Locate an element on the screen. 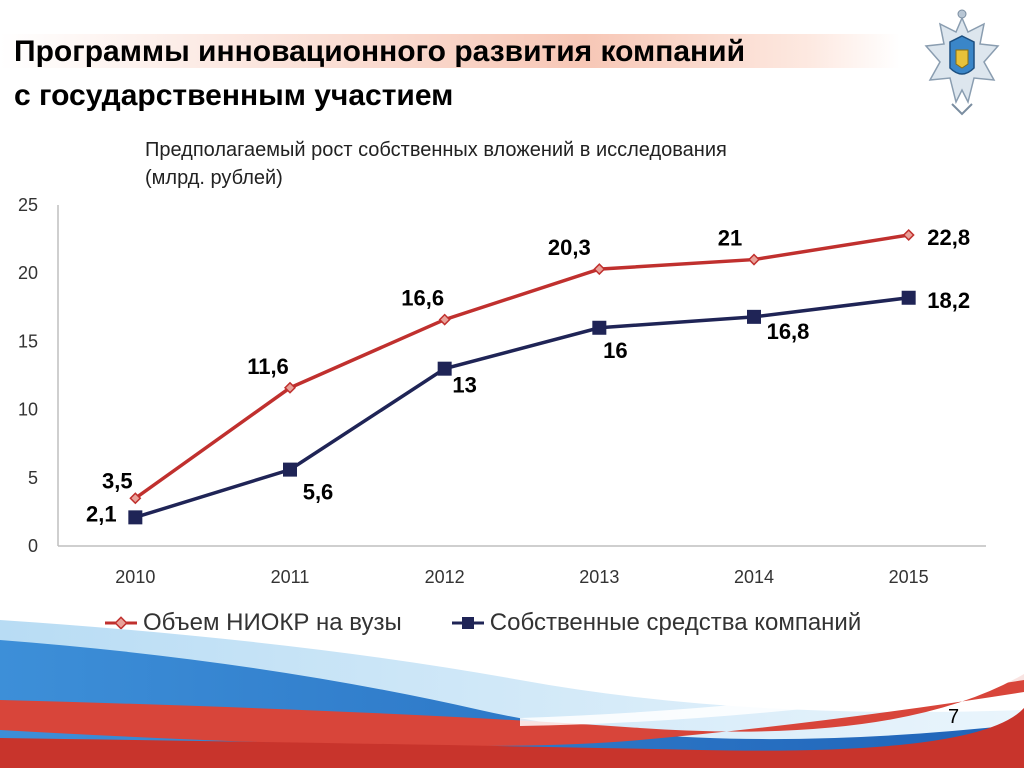 The width and height of the screenshot is (1024, 768). data-label: 16,6 is located at coordinates (422, 298).